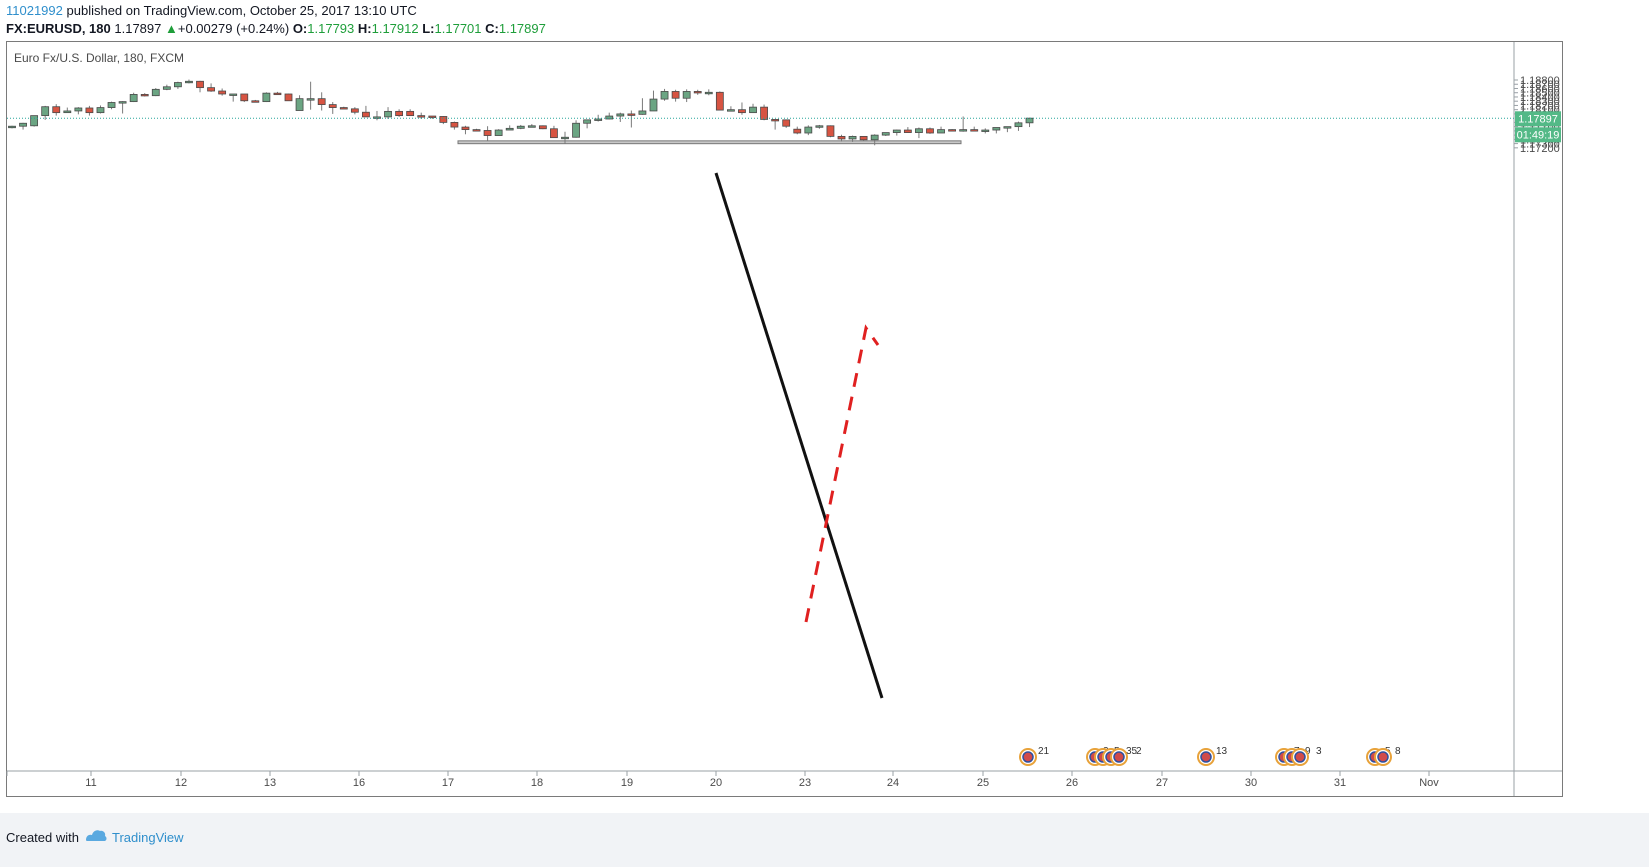 The image size is (1649, 867). Describe the element at coordinates (805, 783) in the screenshot. I see `time-tick-label: 23` at that location.